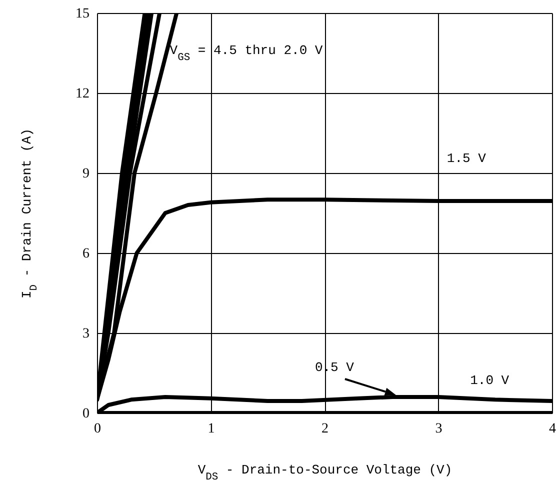 The height and width of the screenshot is (498, 560). Describe the element at coordinates (490, 380) in the screenshot. I see `annotation: 1.0 V` at that location.